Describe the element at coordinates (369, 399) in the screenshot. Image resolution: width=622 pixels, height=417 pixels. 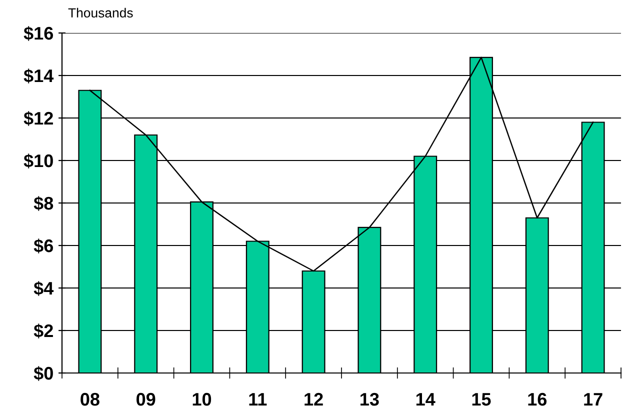
I see `x-tick-label: 13` at that location.